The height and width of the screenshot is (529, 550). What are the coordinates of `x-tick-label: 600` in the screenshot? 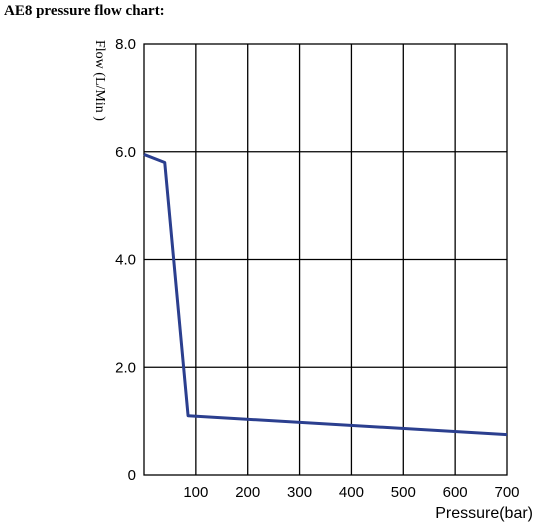 It's located at (455, 492).